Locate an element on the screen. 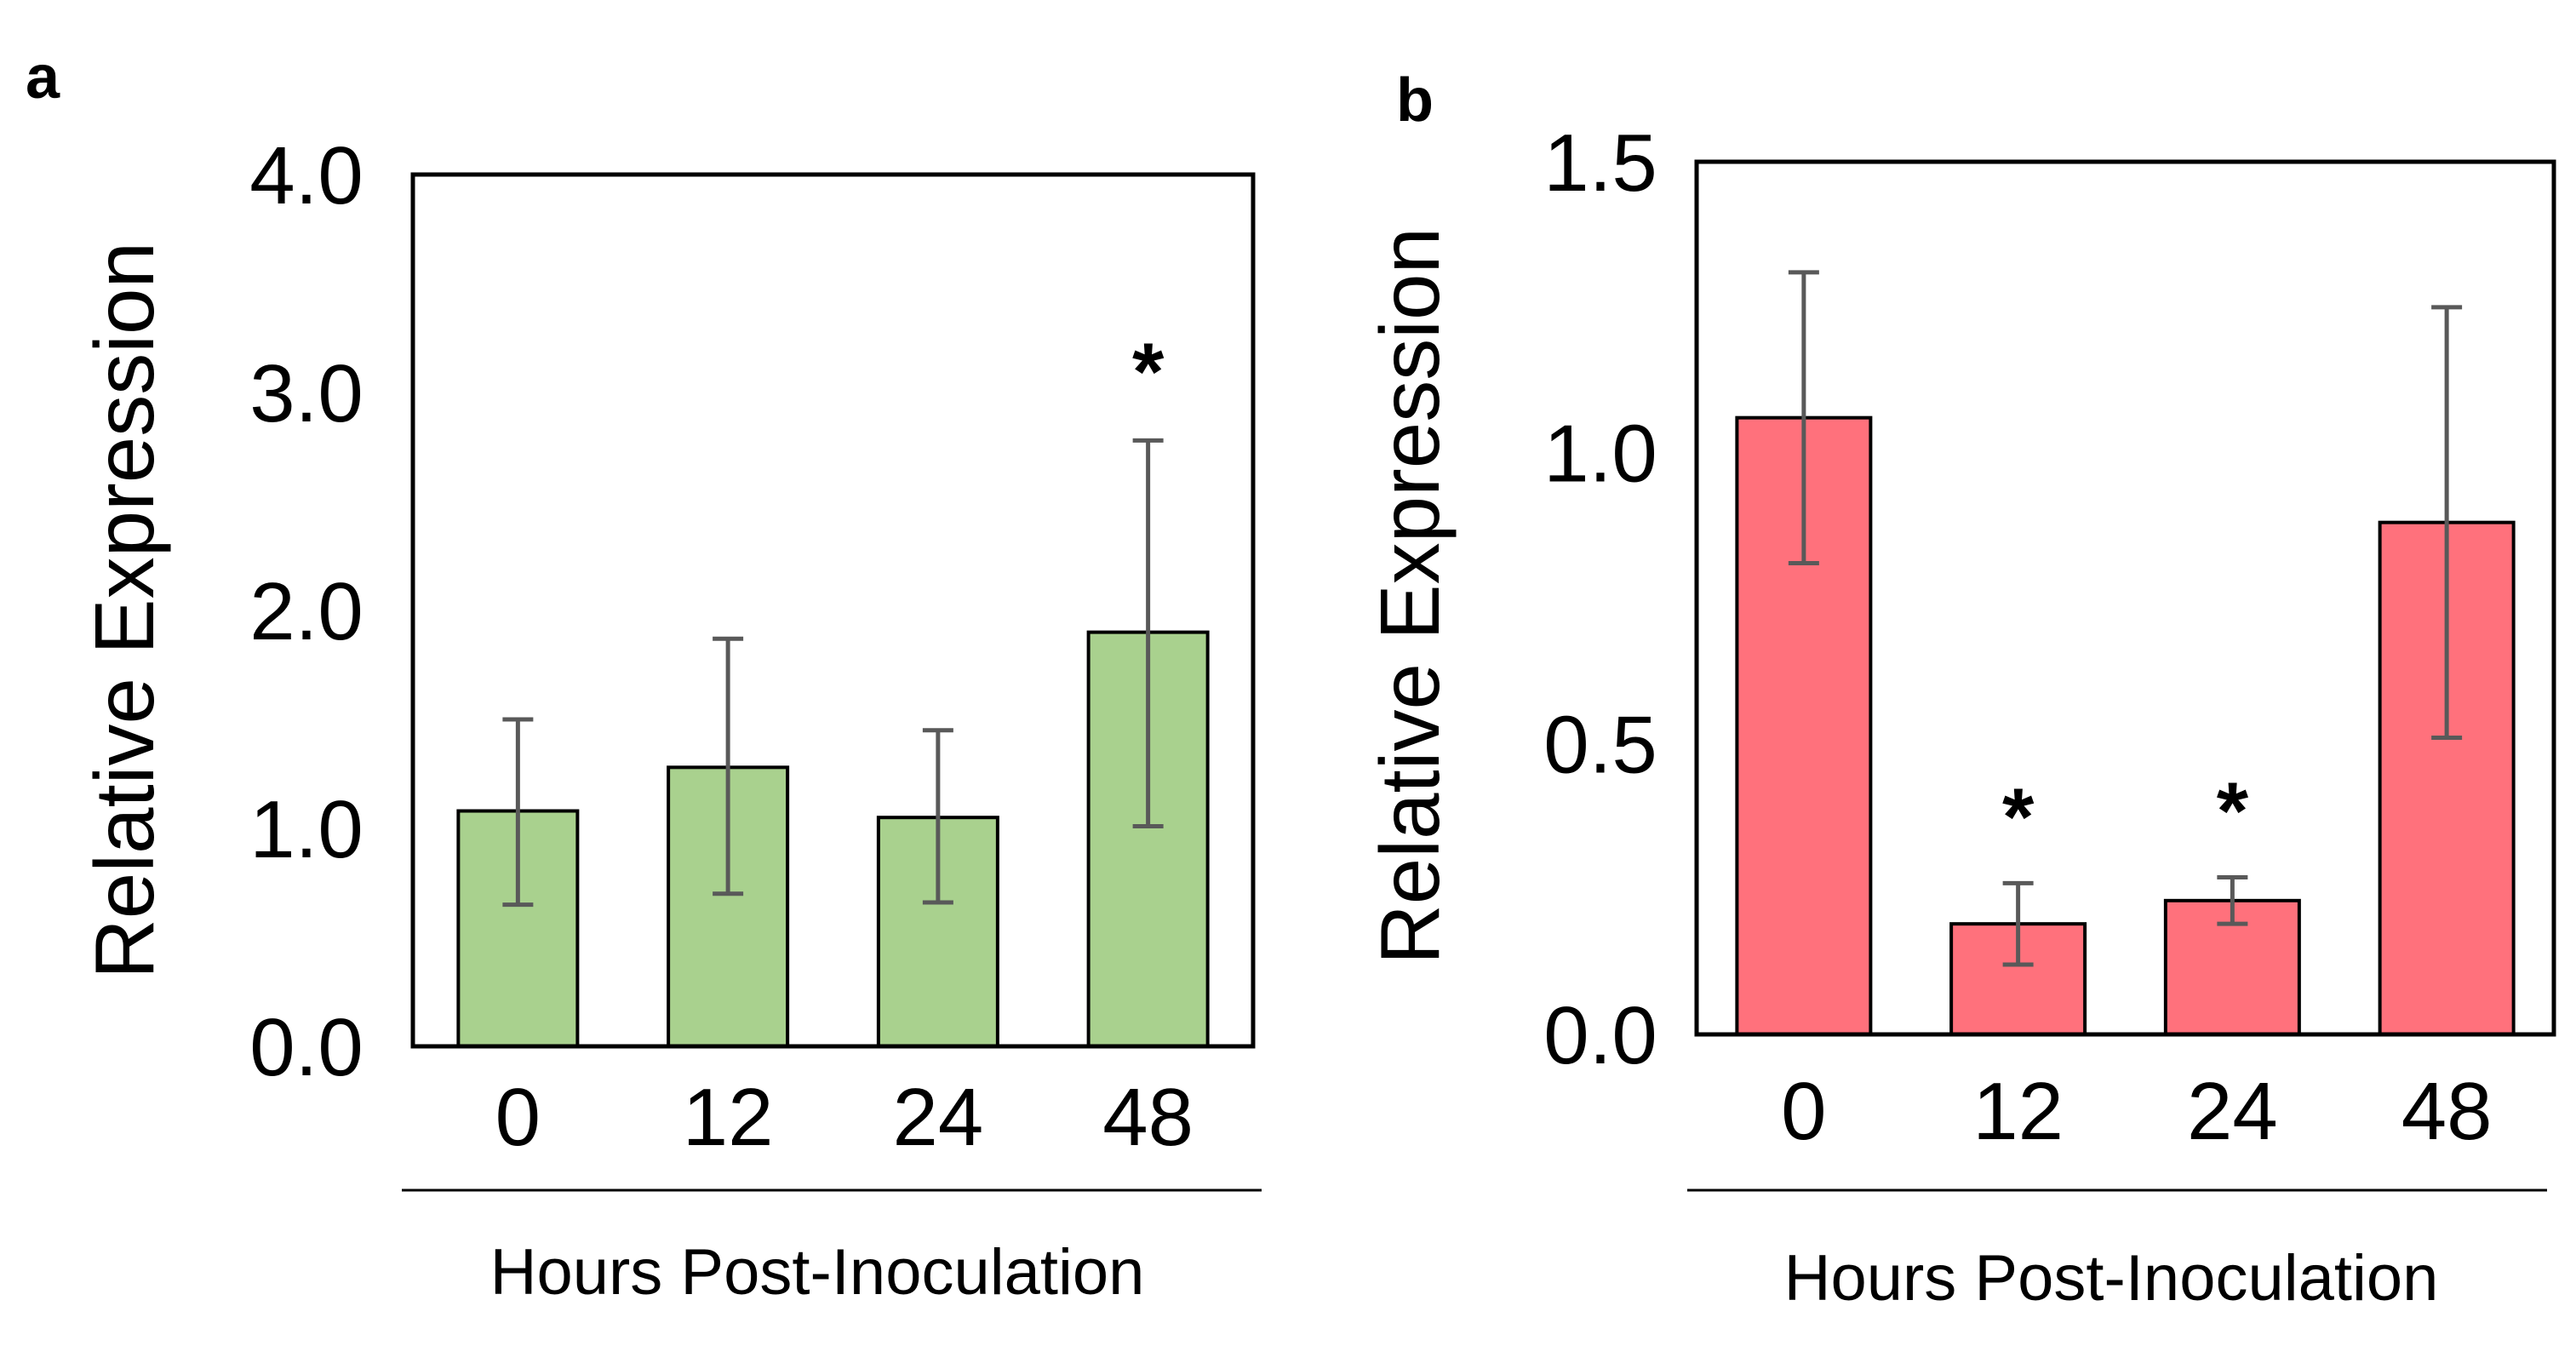 The width and height of the screenshot is (2576, 1346). y-tick-label: 3.0 is located at coordinates (306, 393).